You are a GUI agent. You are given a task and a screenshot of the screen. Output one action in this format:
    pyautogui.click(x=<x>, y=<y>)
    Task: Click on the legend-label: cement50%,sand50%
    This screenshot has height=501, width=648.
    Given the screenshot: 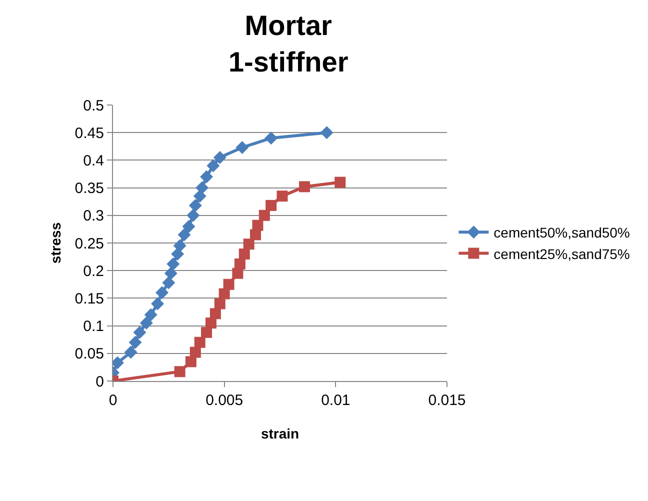 What is the action you would take?
    pyautogui.click(x=562, y=232)
    